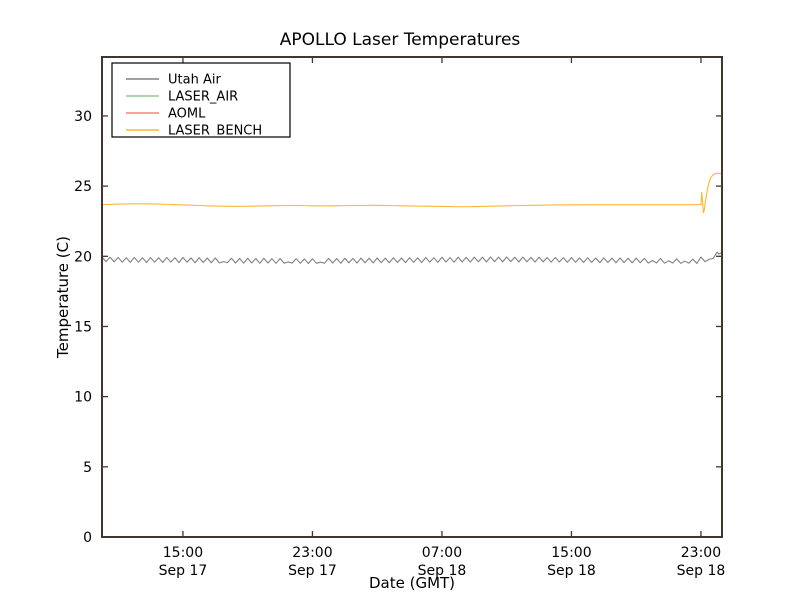 Image resolution: width=800 pixels, height=600 pixels. I want to click on legend-label-laser-air: LASER_AIR, so click(203, 97).